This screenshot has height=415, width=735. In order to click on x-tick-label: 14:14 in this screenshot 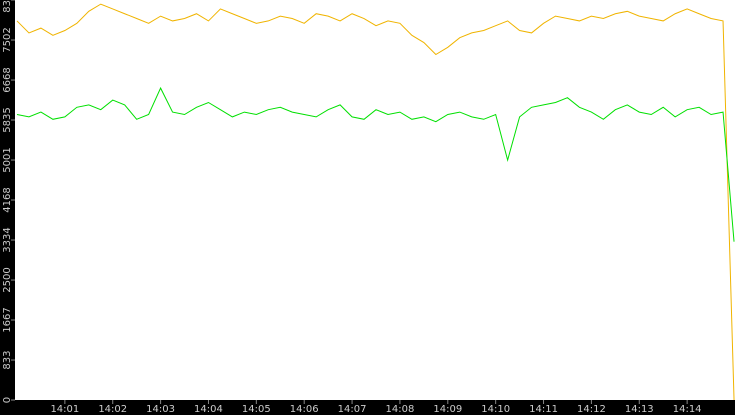, I will do `click(687, 409)`.